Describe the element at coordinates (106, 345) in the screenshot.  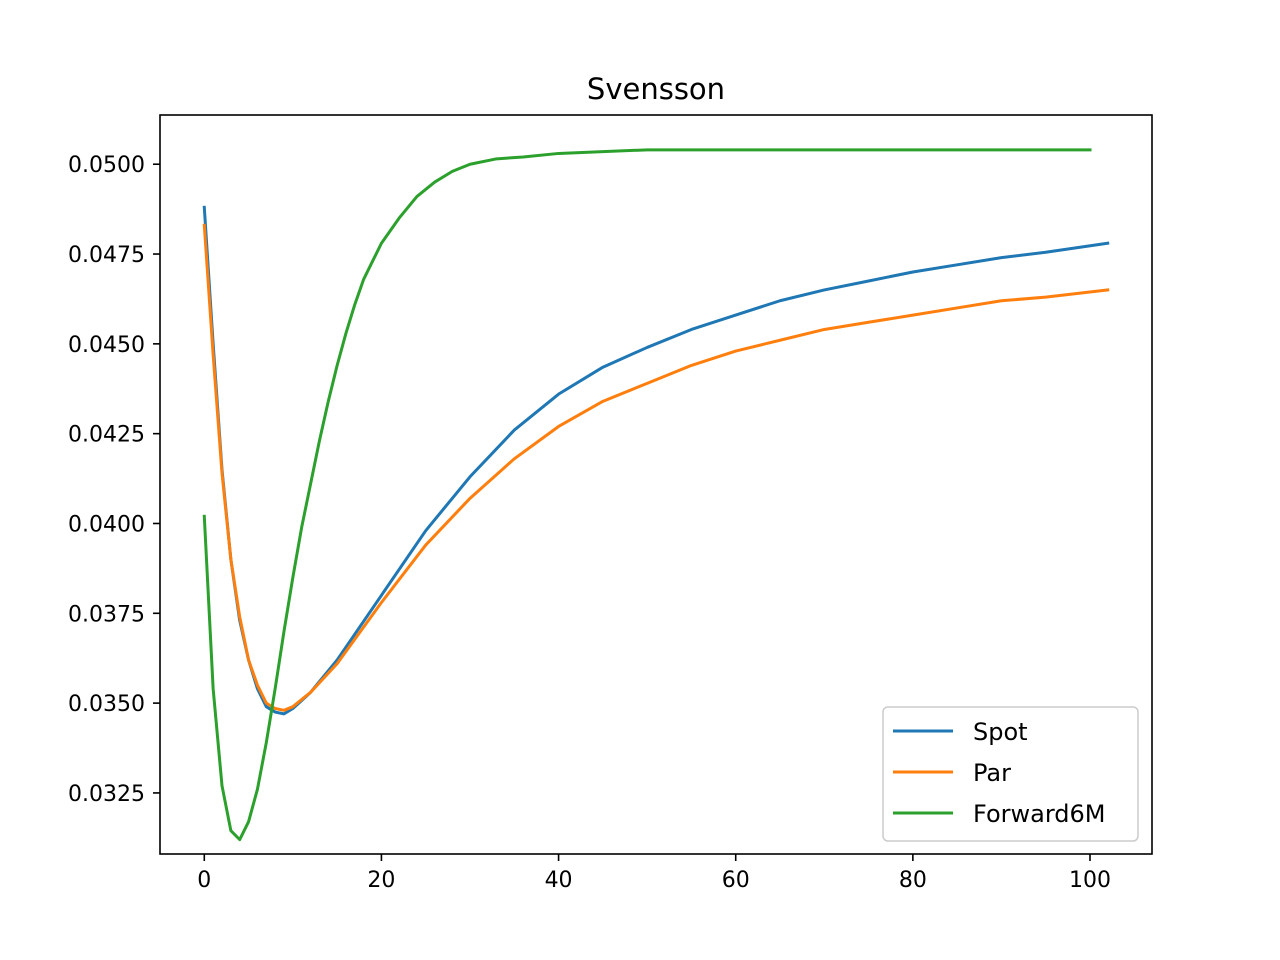
I see `y-tick-label: 0.0450` at that location.